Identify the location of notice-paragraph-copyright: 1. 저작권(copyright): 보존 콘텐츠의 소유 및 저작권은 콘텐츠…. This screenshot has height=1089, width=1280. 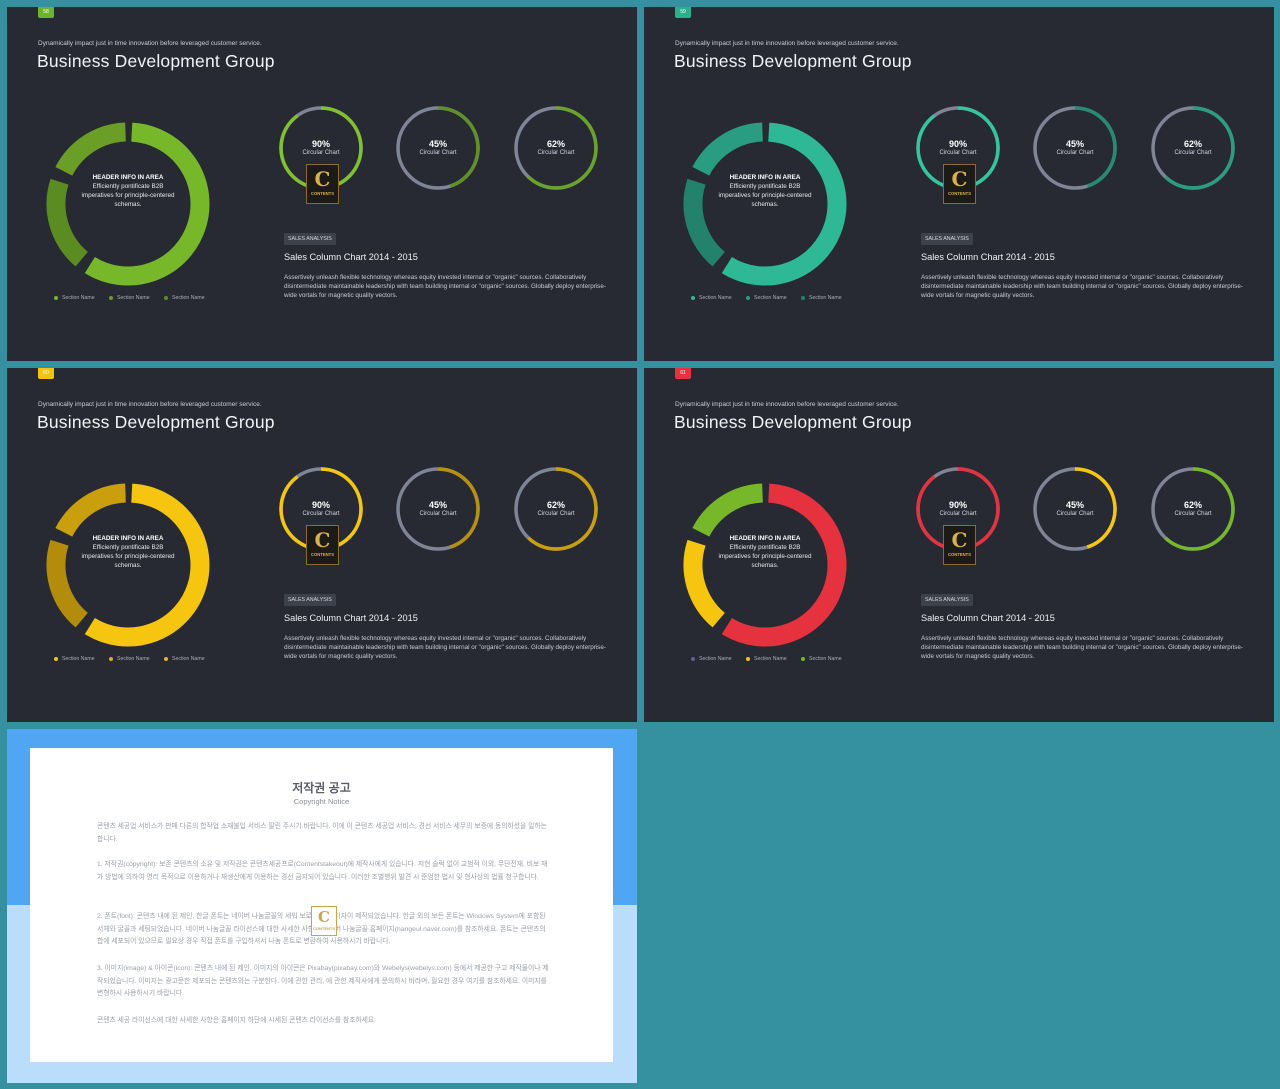
(322, 871).